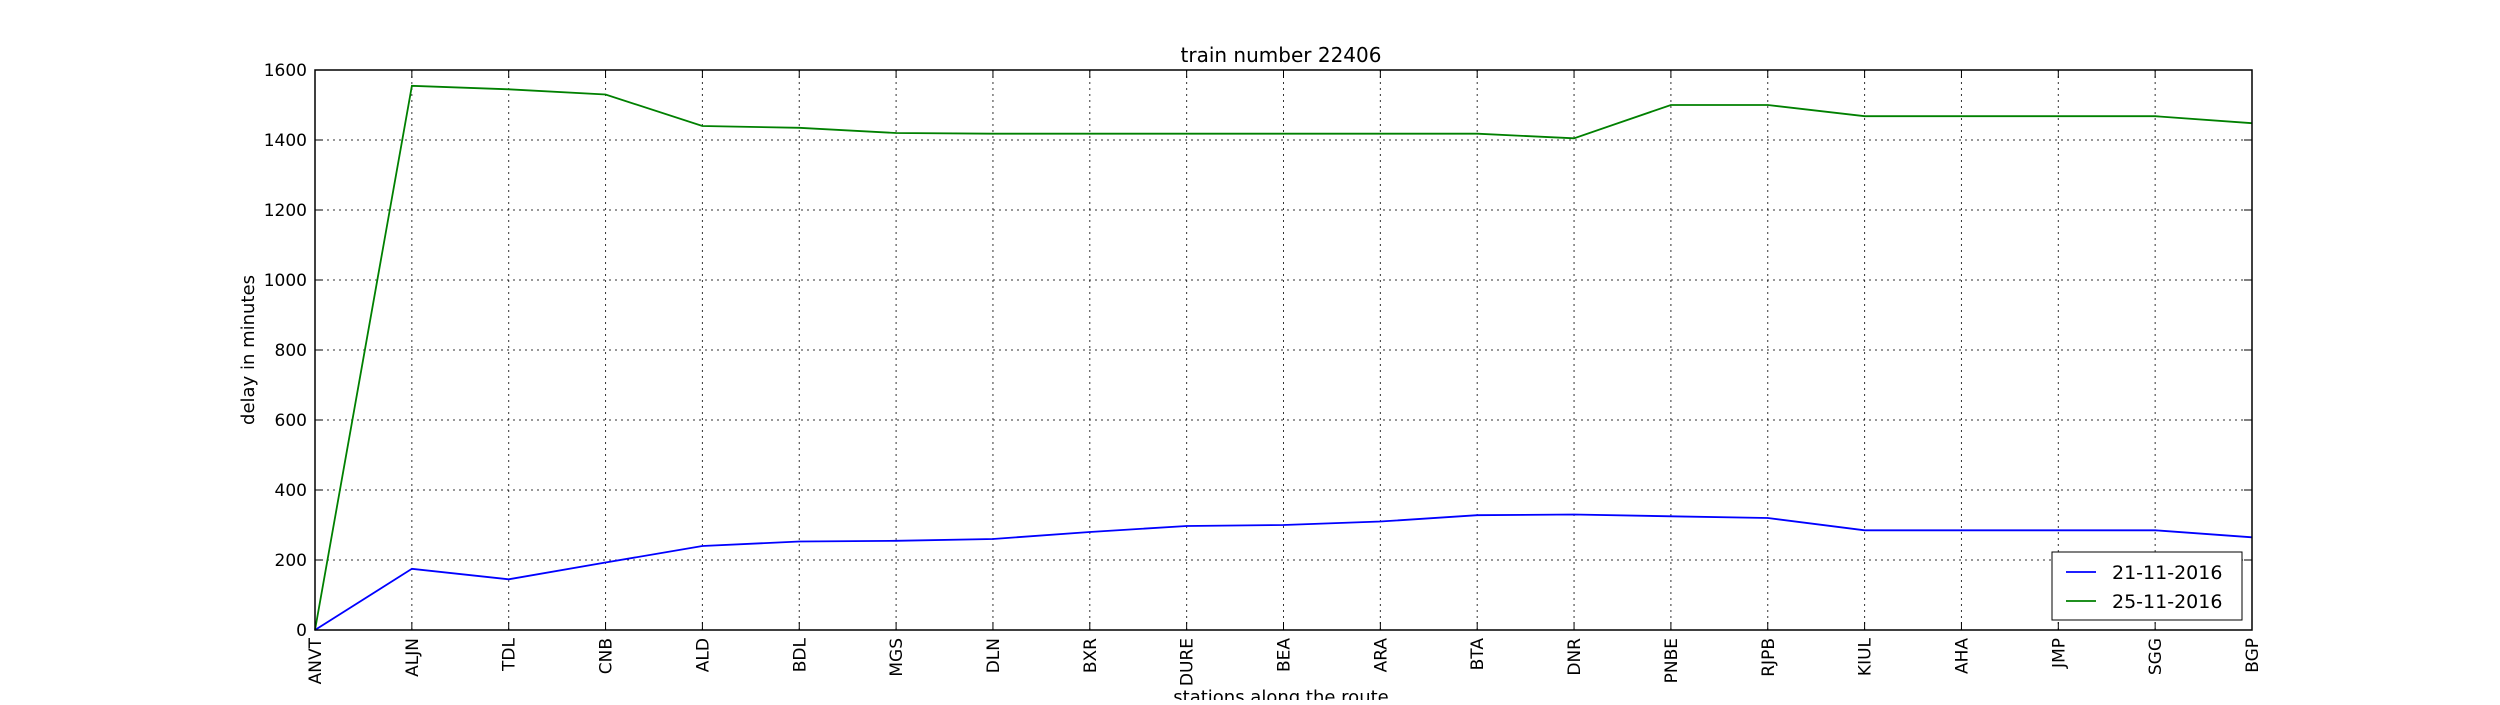  What do you see at coordinates (510, 654) in the screenshot?
I see `x-tick-label: TDL` at bounding box center [510, 654].